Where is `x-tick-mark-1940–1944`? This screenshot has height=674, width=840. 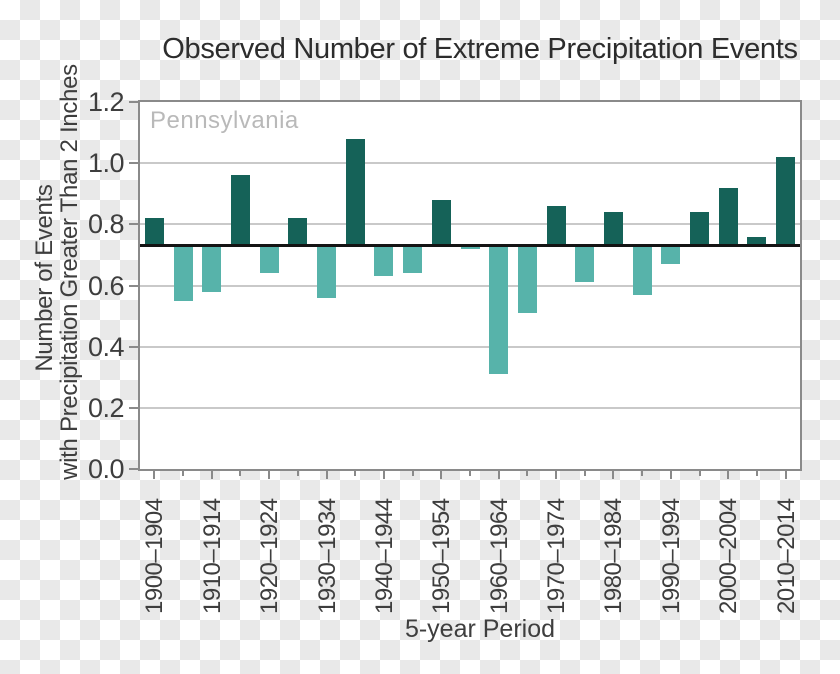
x-tick-mark-1940–1944 is located at coordinates (383, 475).